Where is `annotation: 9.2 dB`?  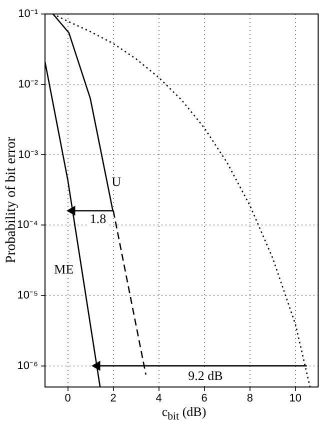 annotation: 9.2 dB is located at coordinates (206, 376).